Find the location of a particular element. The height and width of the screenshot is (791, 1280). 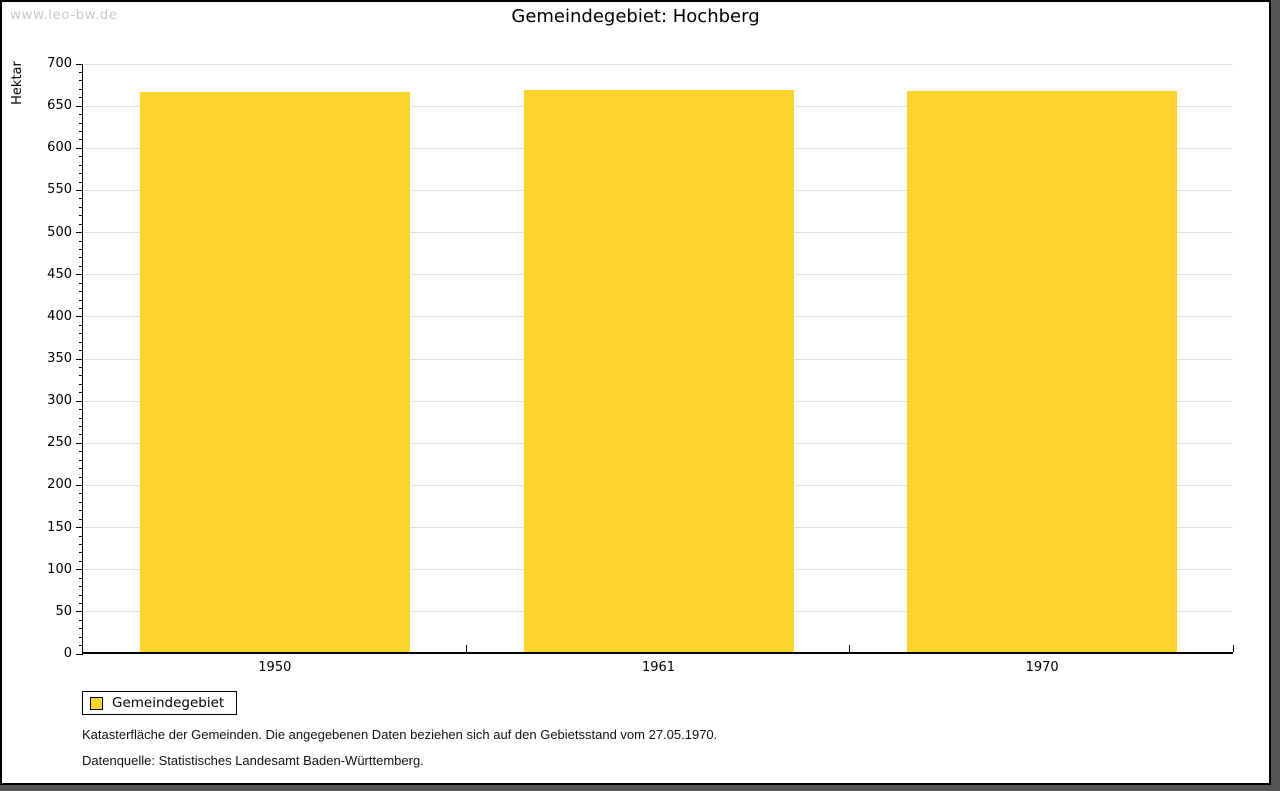

legend-swatch is located at coordinates (96, 703).